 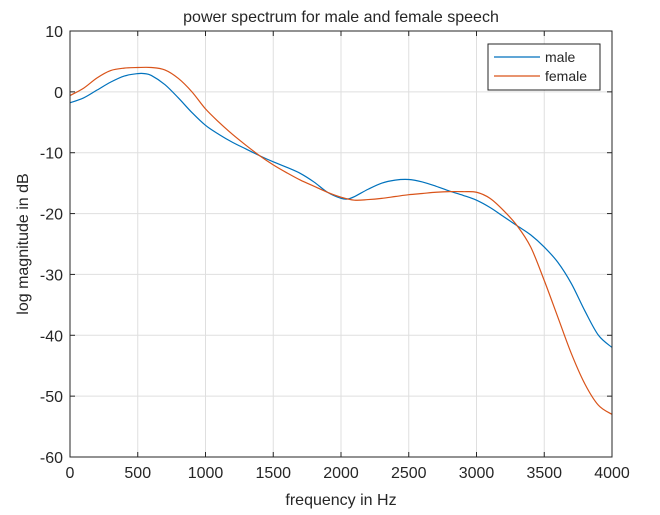 What do you see at coordinates (51, 336) in the screenshot?
I see `y-tick-label: -40` at bounding box center [51, 336].